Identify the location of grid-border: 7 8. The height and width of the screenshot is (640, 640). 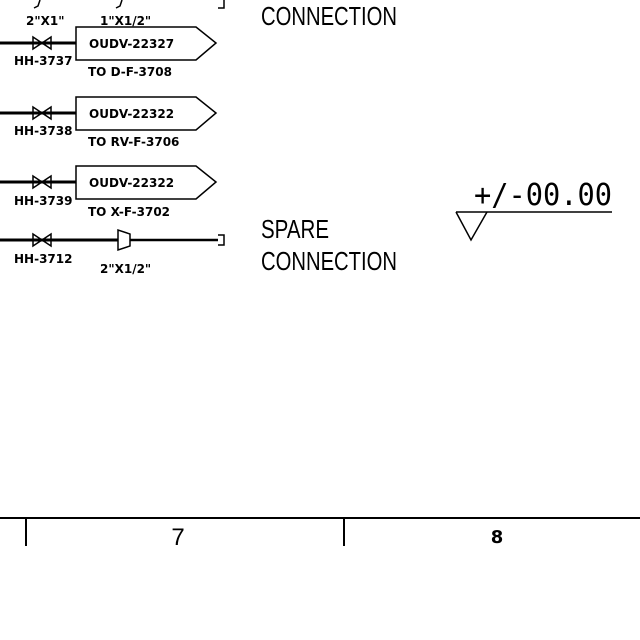
(320, 534).